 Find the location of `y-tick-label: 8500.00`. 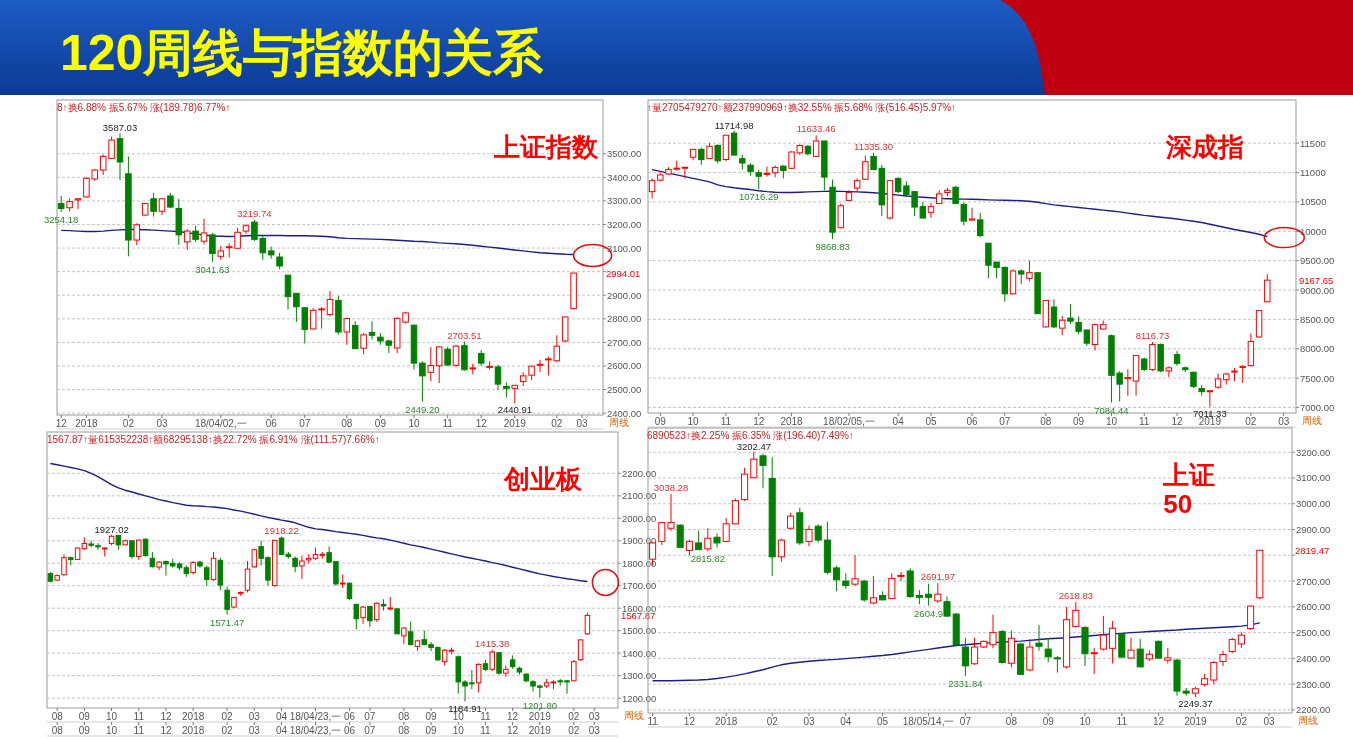

y-tick-label: 8500.00 is located at coordinates (1317, 319).